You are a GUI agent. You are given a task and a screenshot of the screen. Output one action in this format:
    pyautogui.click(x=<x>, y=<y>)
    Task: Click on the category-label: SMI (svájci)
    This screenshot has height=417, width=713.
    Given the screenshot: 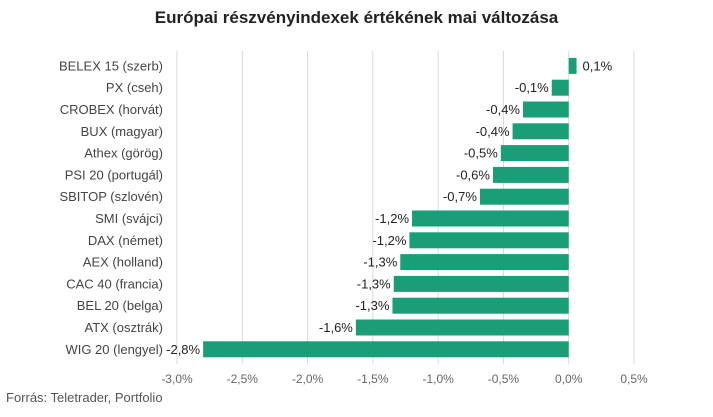 What is the action you would take?
    pyautogui.click(x=129, y=218)
    